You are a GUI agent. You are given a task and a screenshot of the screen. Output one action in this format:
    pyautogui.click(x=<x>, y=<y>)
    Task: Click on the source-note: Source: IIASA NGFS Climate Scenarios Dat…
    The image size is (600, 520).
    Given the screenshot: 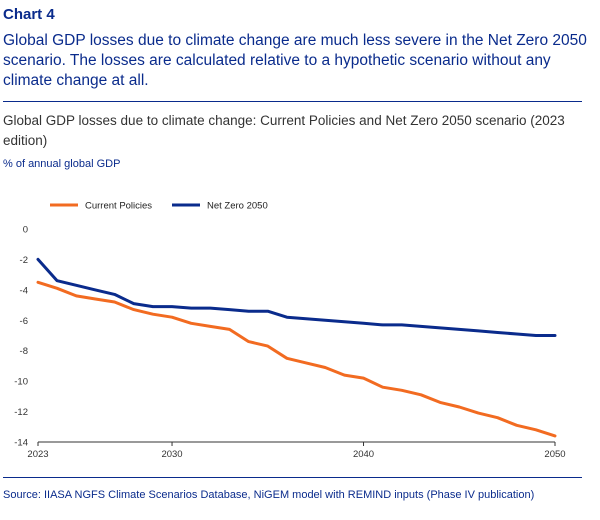 What is the action you would take?
    pyautogui.click(x=269, y=495)
    